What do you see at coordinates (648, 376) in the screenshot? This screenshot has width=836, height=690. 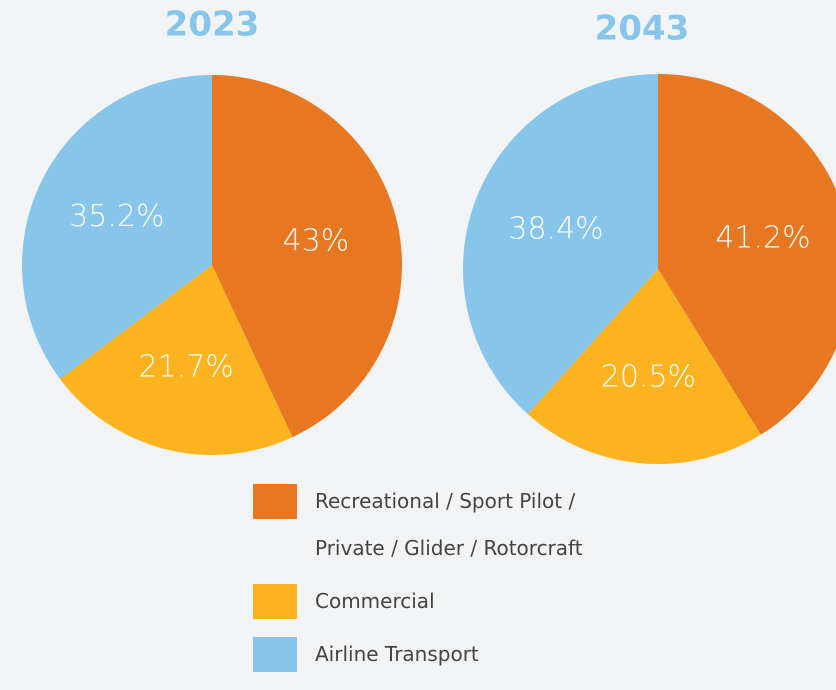 I see `value-label: 20.5%` at bounding box center [648, 376].